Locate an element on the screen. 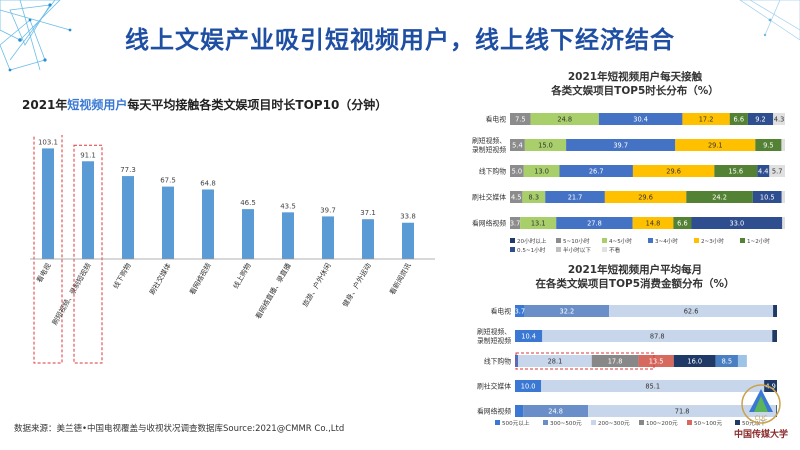 The height and width of the screenshot is (450, 800). segment-value-label: 39.7 is located at coordinates (620, 146).